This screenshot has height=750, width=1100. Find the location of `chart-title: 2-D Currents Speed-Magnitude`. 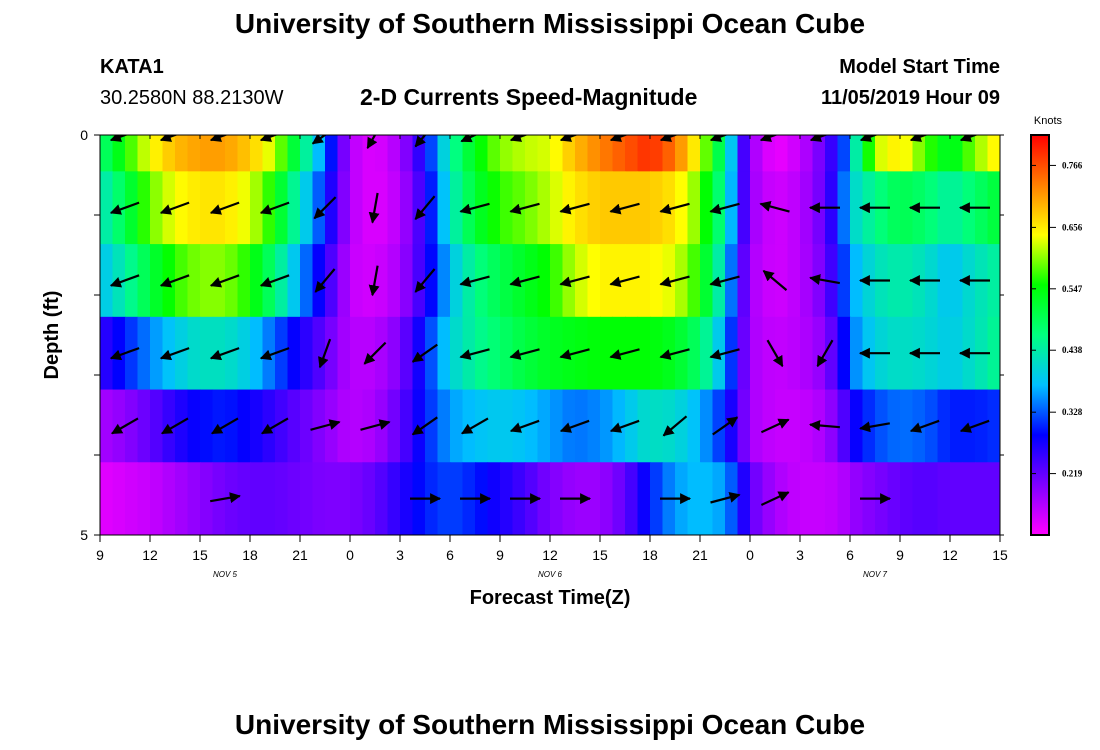

chart-title: 2-D Currents Speed-Magnitude is located at coordinates (529, 97).